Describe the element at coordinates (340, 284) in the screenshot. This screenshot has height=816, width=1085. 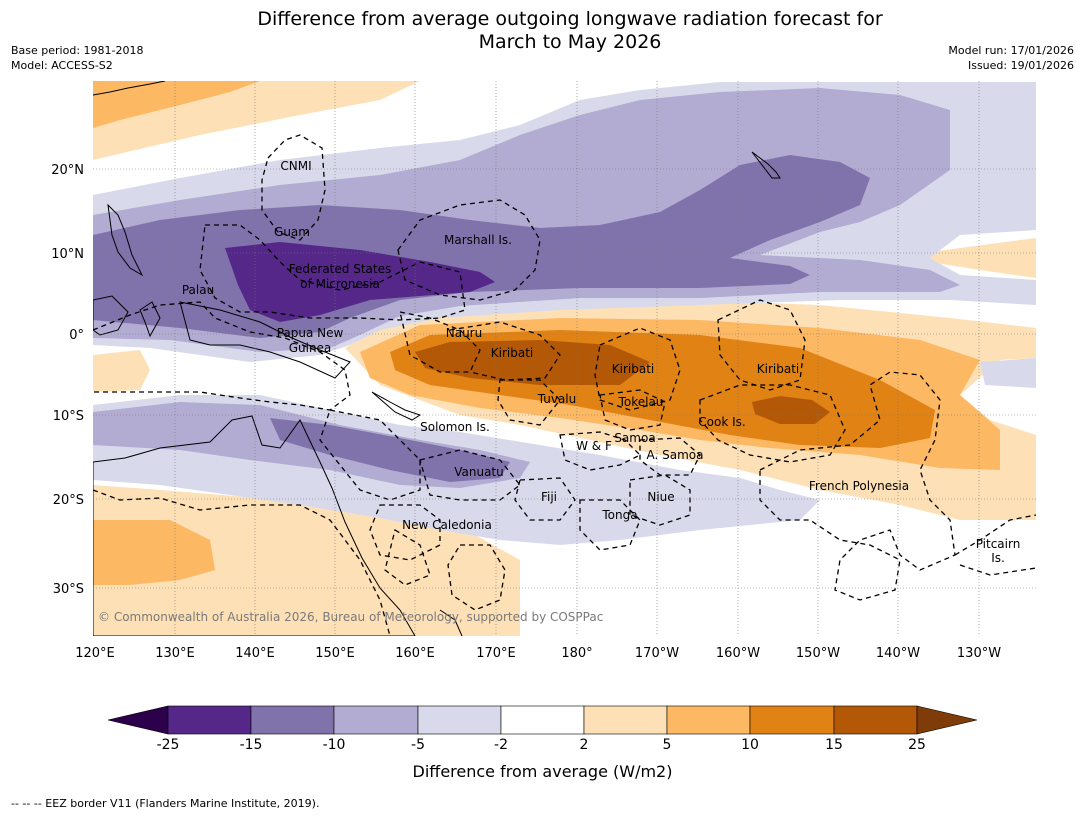
I see `label-fsm-line2: of Micronesia` at that location.